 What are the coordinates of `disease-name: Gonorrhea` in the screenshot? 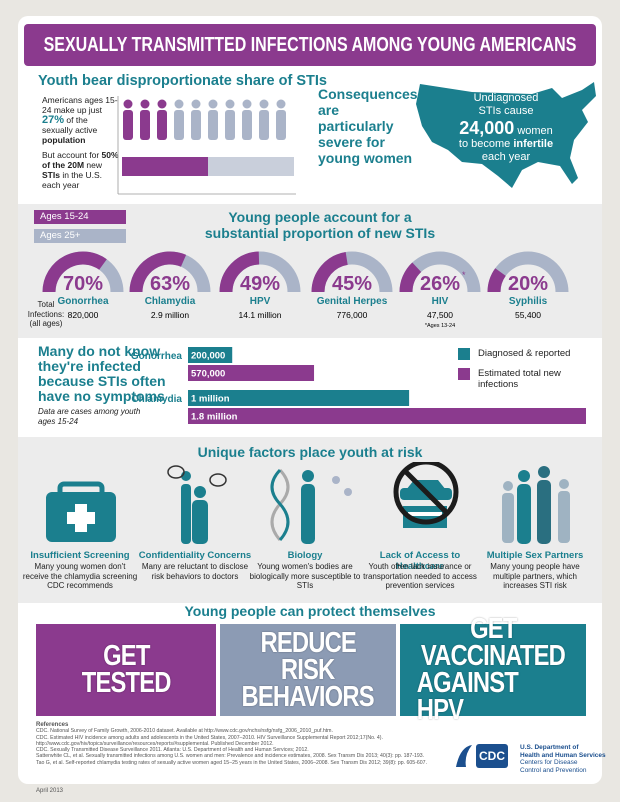 It's located at (83, 301).